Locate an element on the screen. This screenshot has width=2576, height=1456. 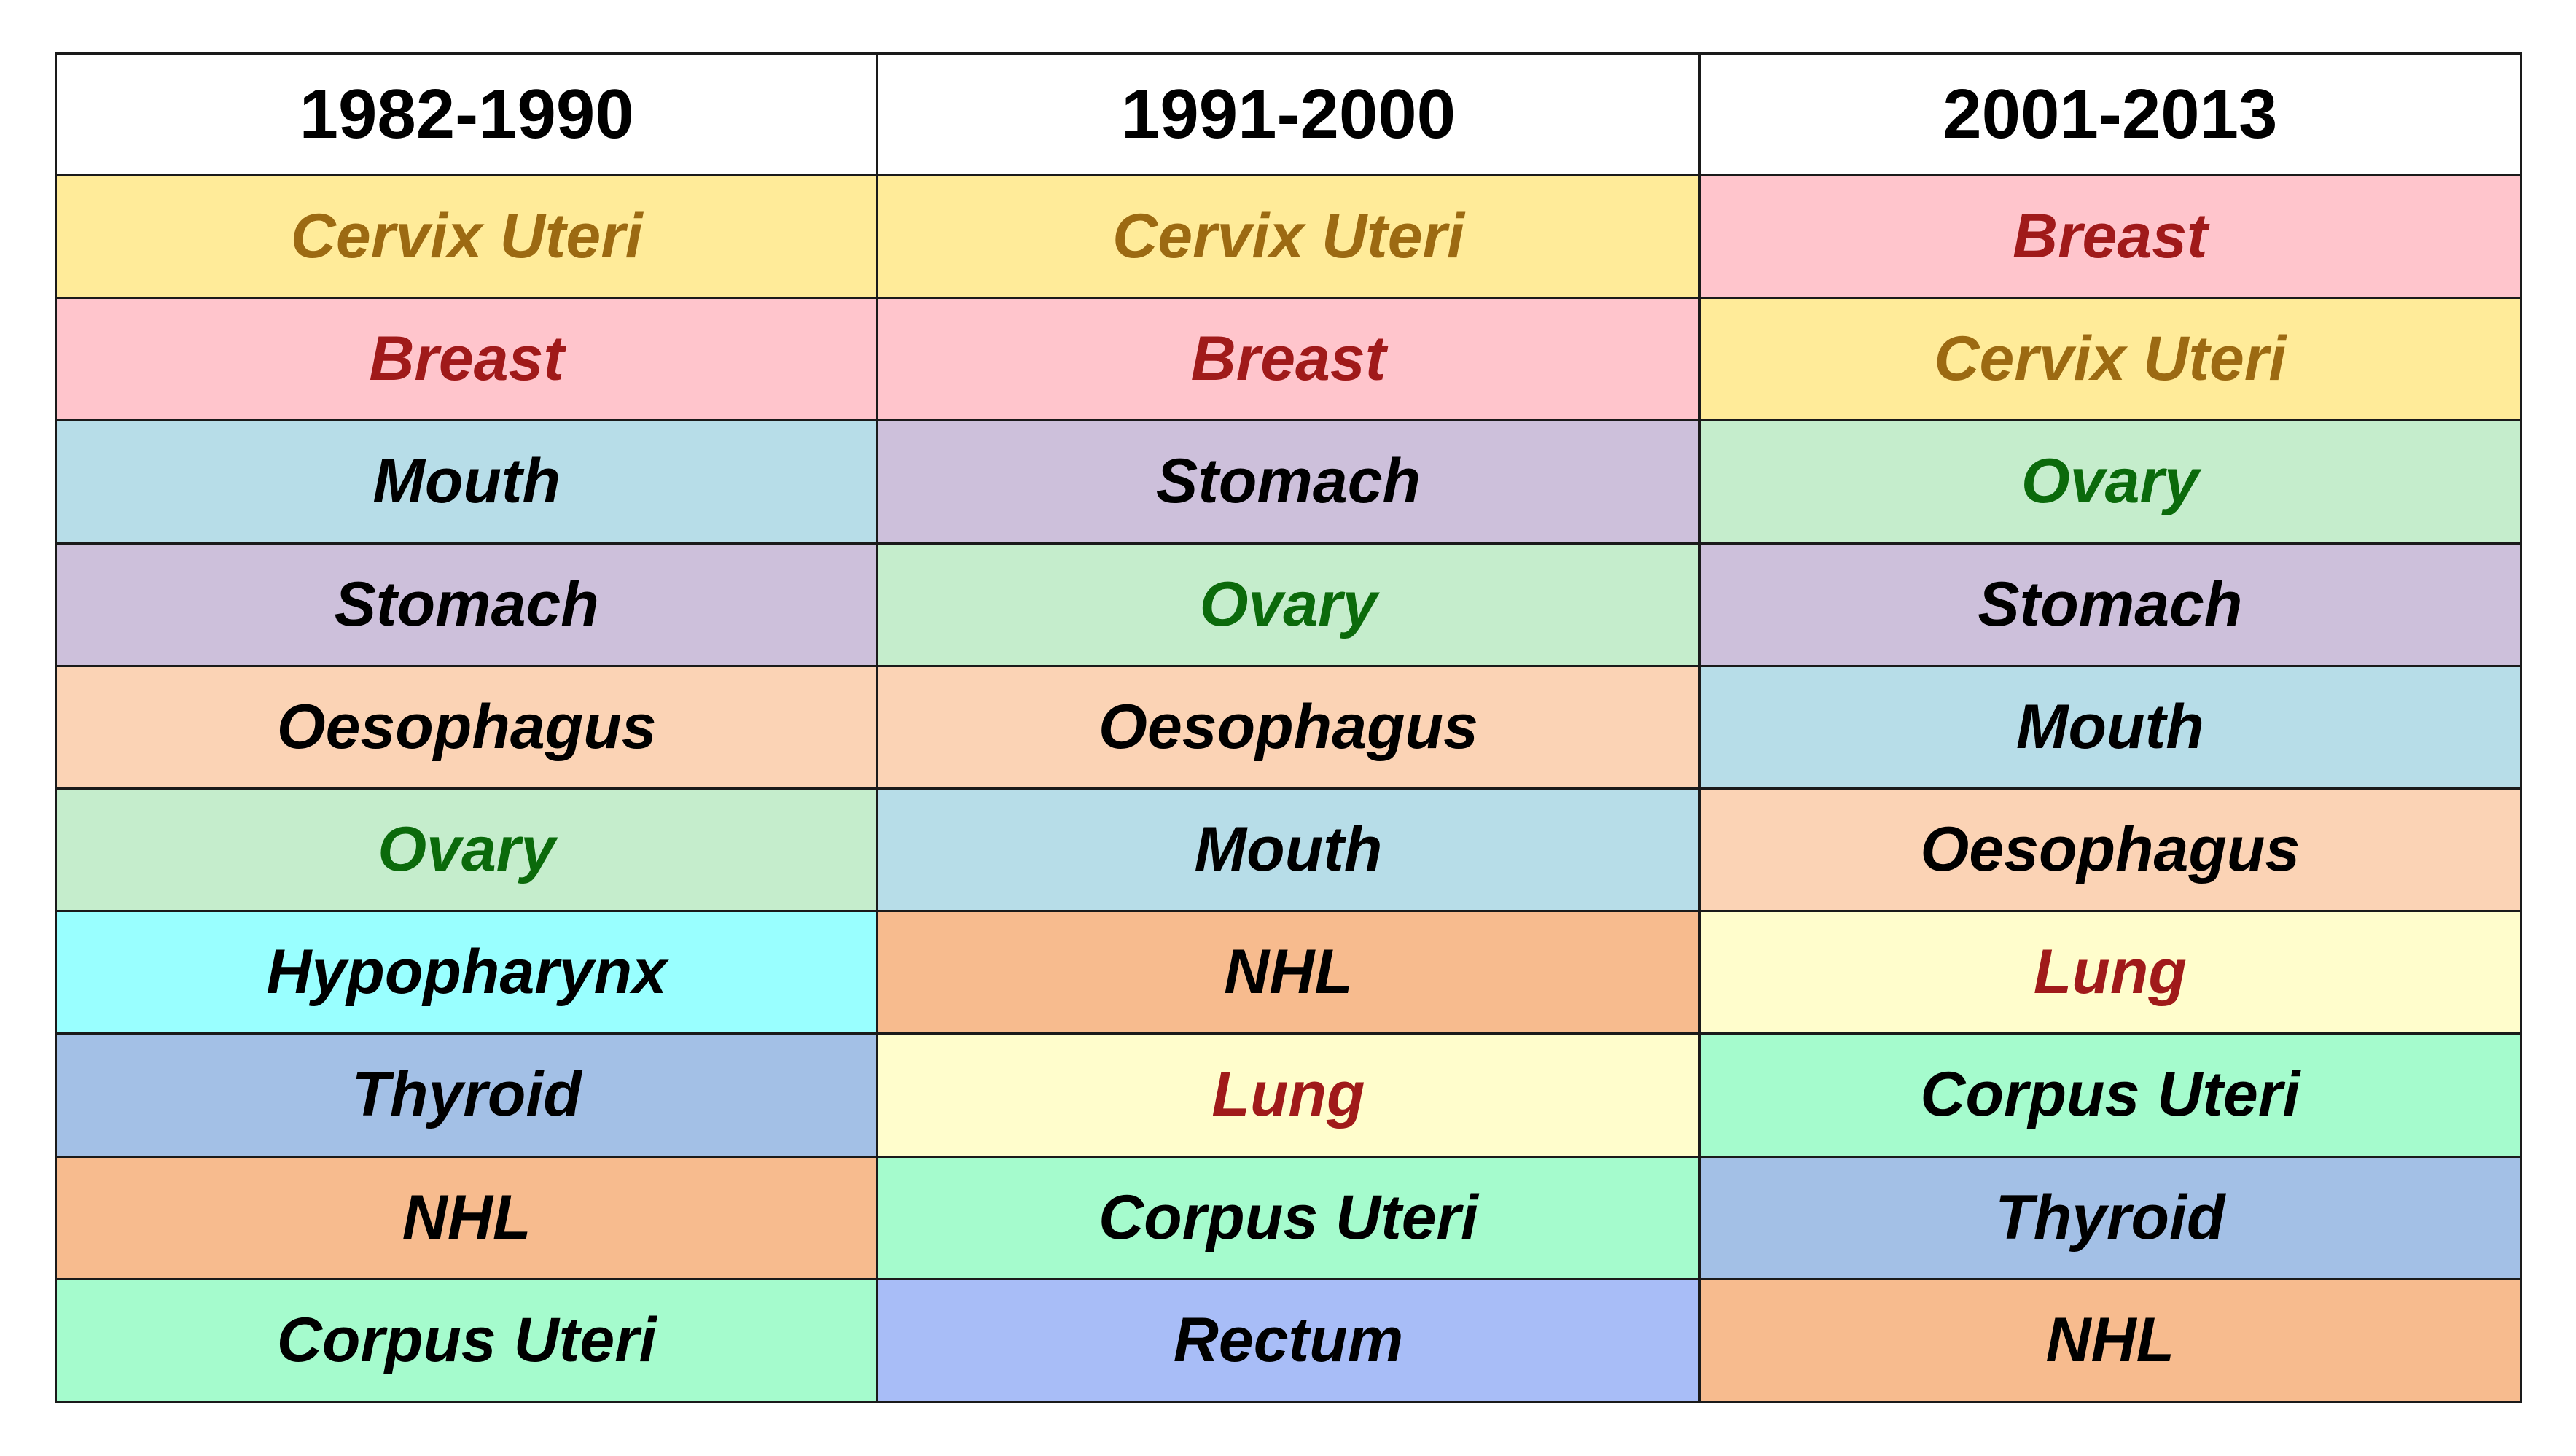
table-cell: Hypopharynx is located at coordinates (467, 972).